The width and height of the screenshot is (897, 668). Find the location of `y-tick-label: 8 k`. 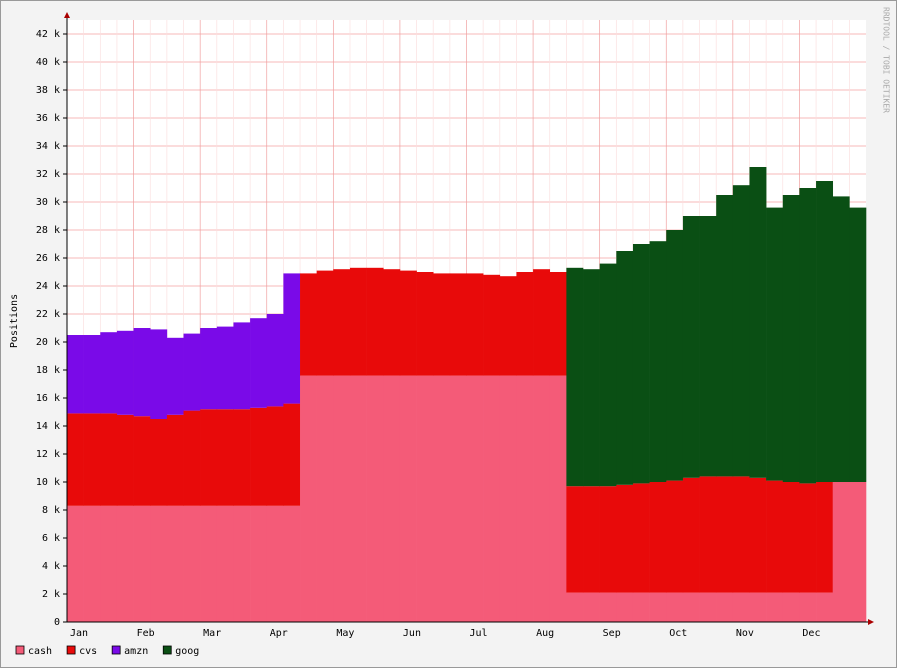

y-tick-label: 8 k is located at coordinates (51, 510).